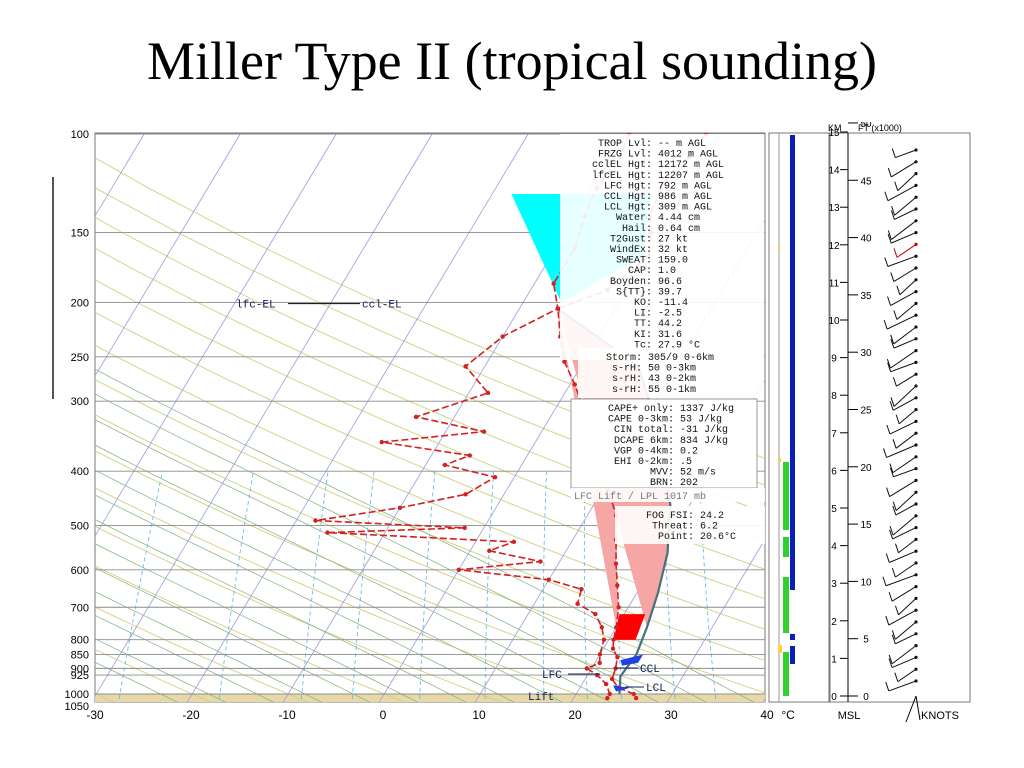 The height and width of the screenshot is (768, 1024). What do you see at coordinates (77, 707) in the screenshot?
I see `pressure-tick-label: 1050` at bounding box center [77, 707].